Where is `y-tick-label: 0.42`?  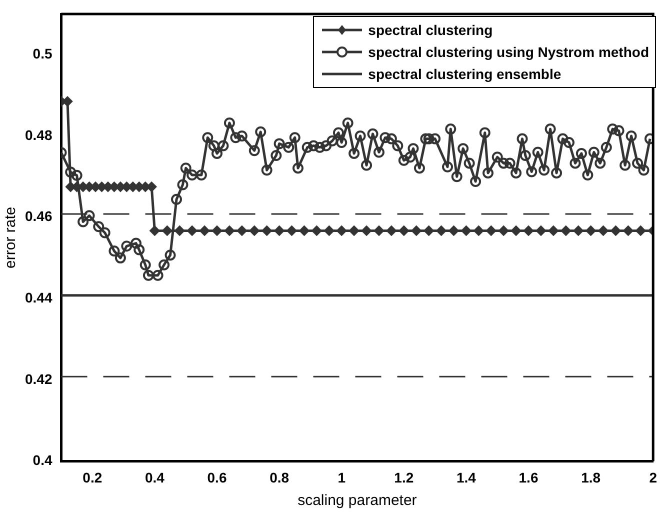 y-tick-label: 0.42 is located at coordinates (38, 378).